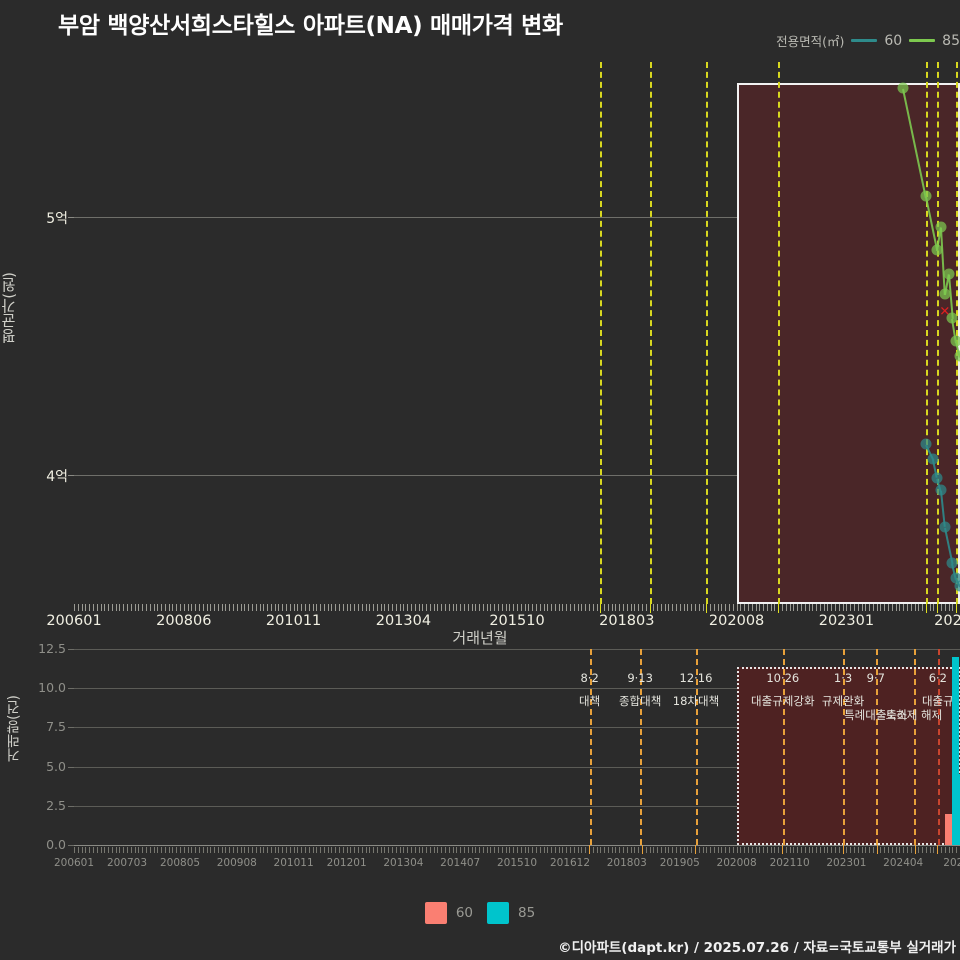  I want to click on volume-chart-xtick-label: 201201, so click(346, 863).